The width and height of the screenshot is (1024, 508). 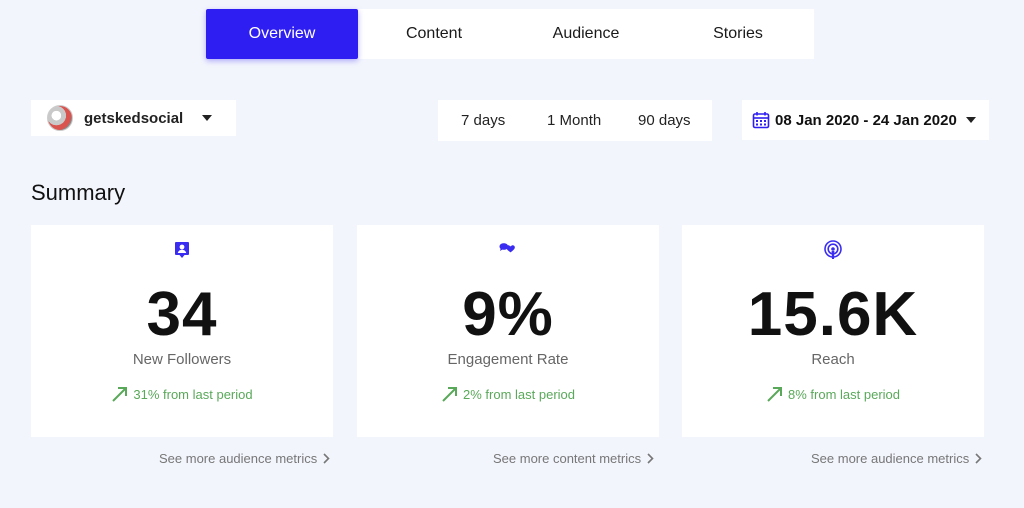 I want to click on follower-icon, so click(x=182, y=250).